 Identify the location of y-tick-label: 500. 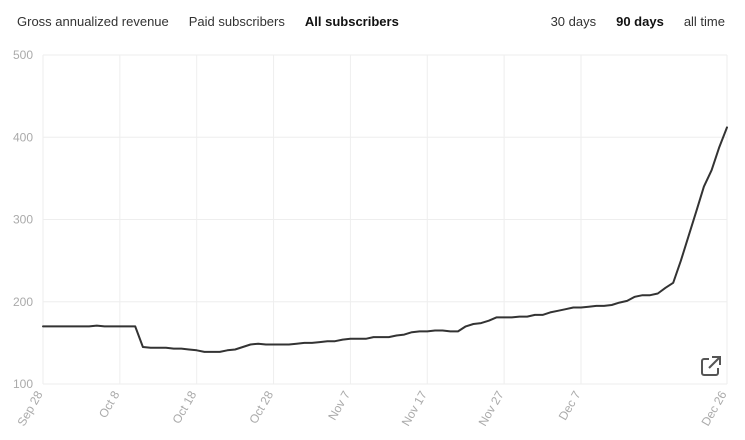
(23, 55).